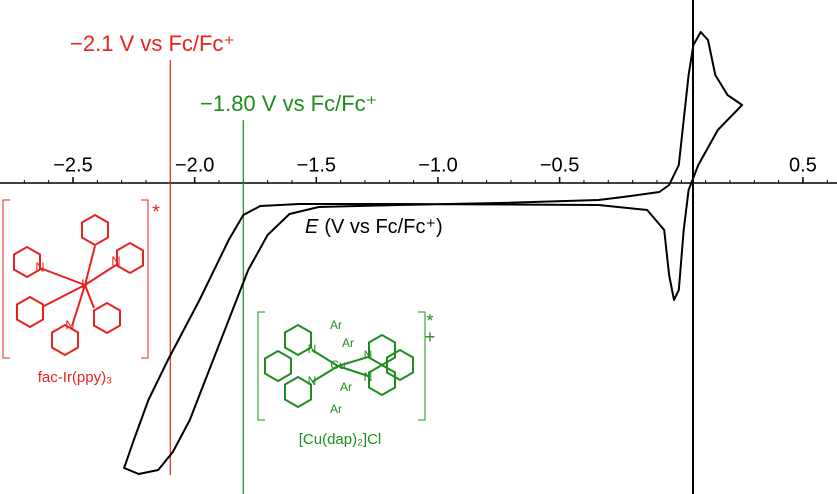 The height and width of the screenshot is (494, 837). Describe the element at coordinates (337, 365) in the screenshot. I see `atom-label: Cu` at that location.